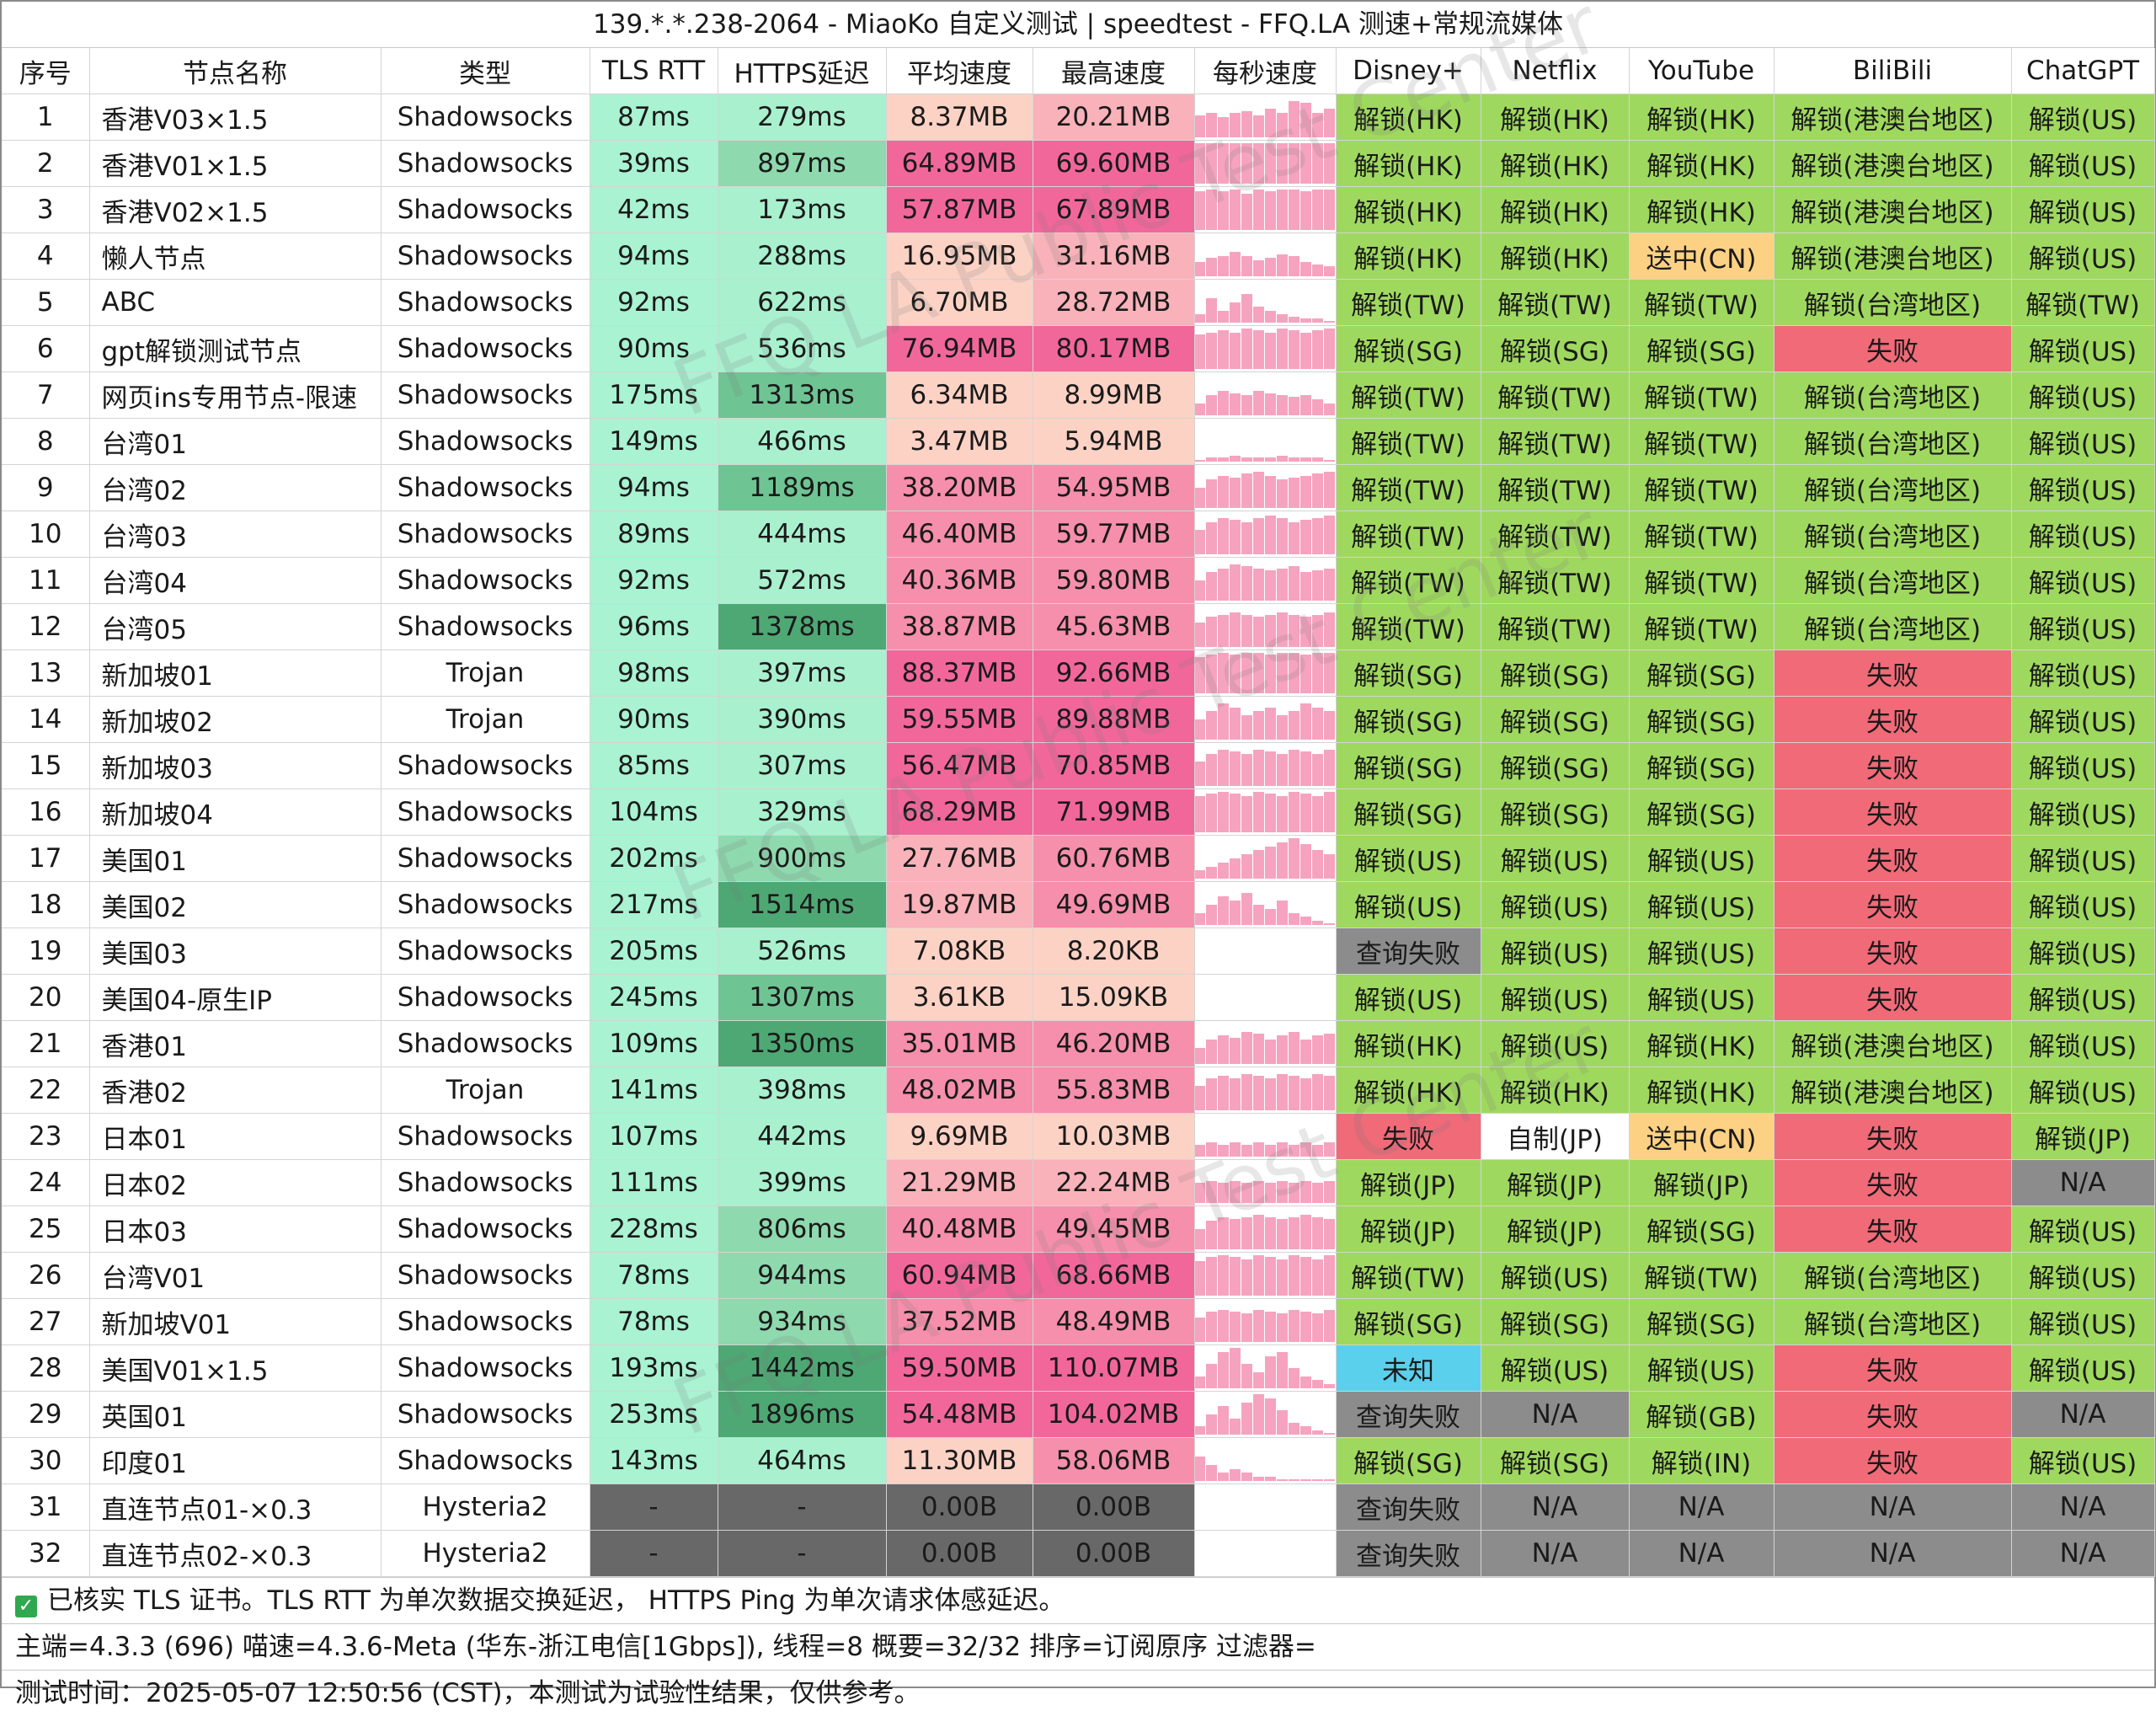  Describe the element at coordinates (960, 951) in the screenshot. I see `avg-speed: 7.08KB` at that location.